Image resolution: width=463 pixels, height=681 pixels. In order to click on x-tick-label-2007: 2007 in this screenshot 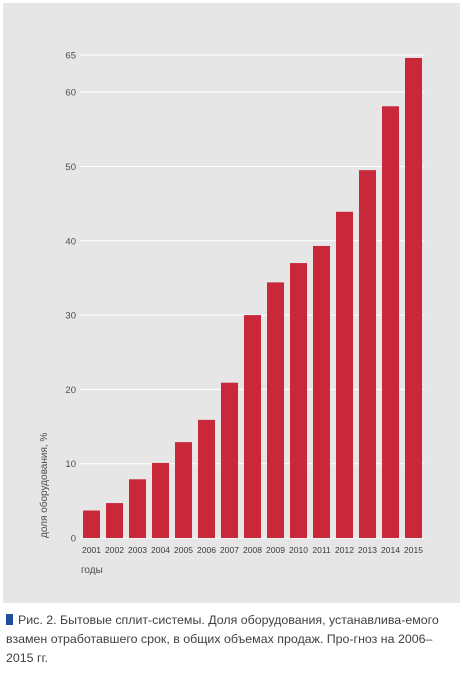, I will do `click(229, 550)`.